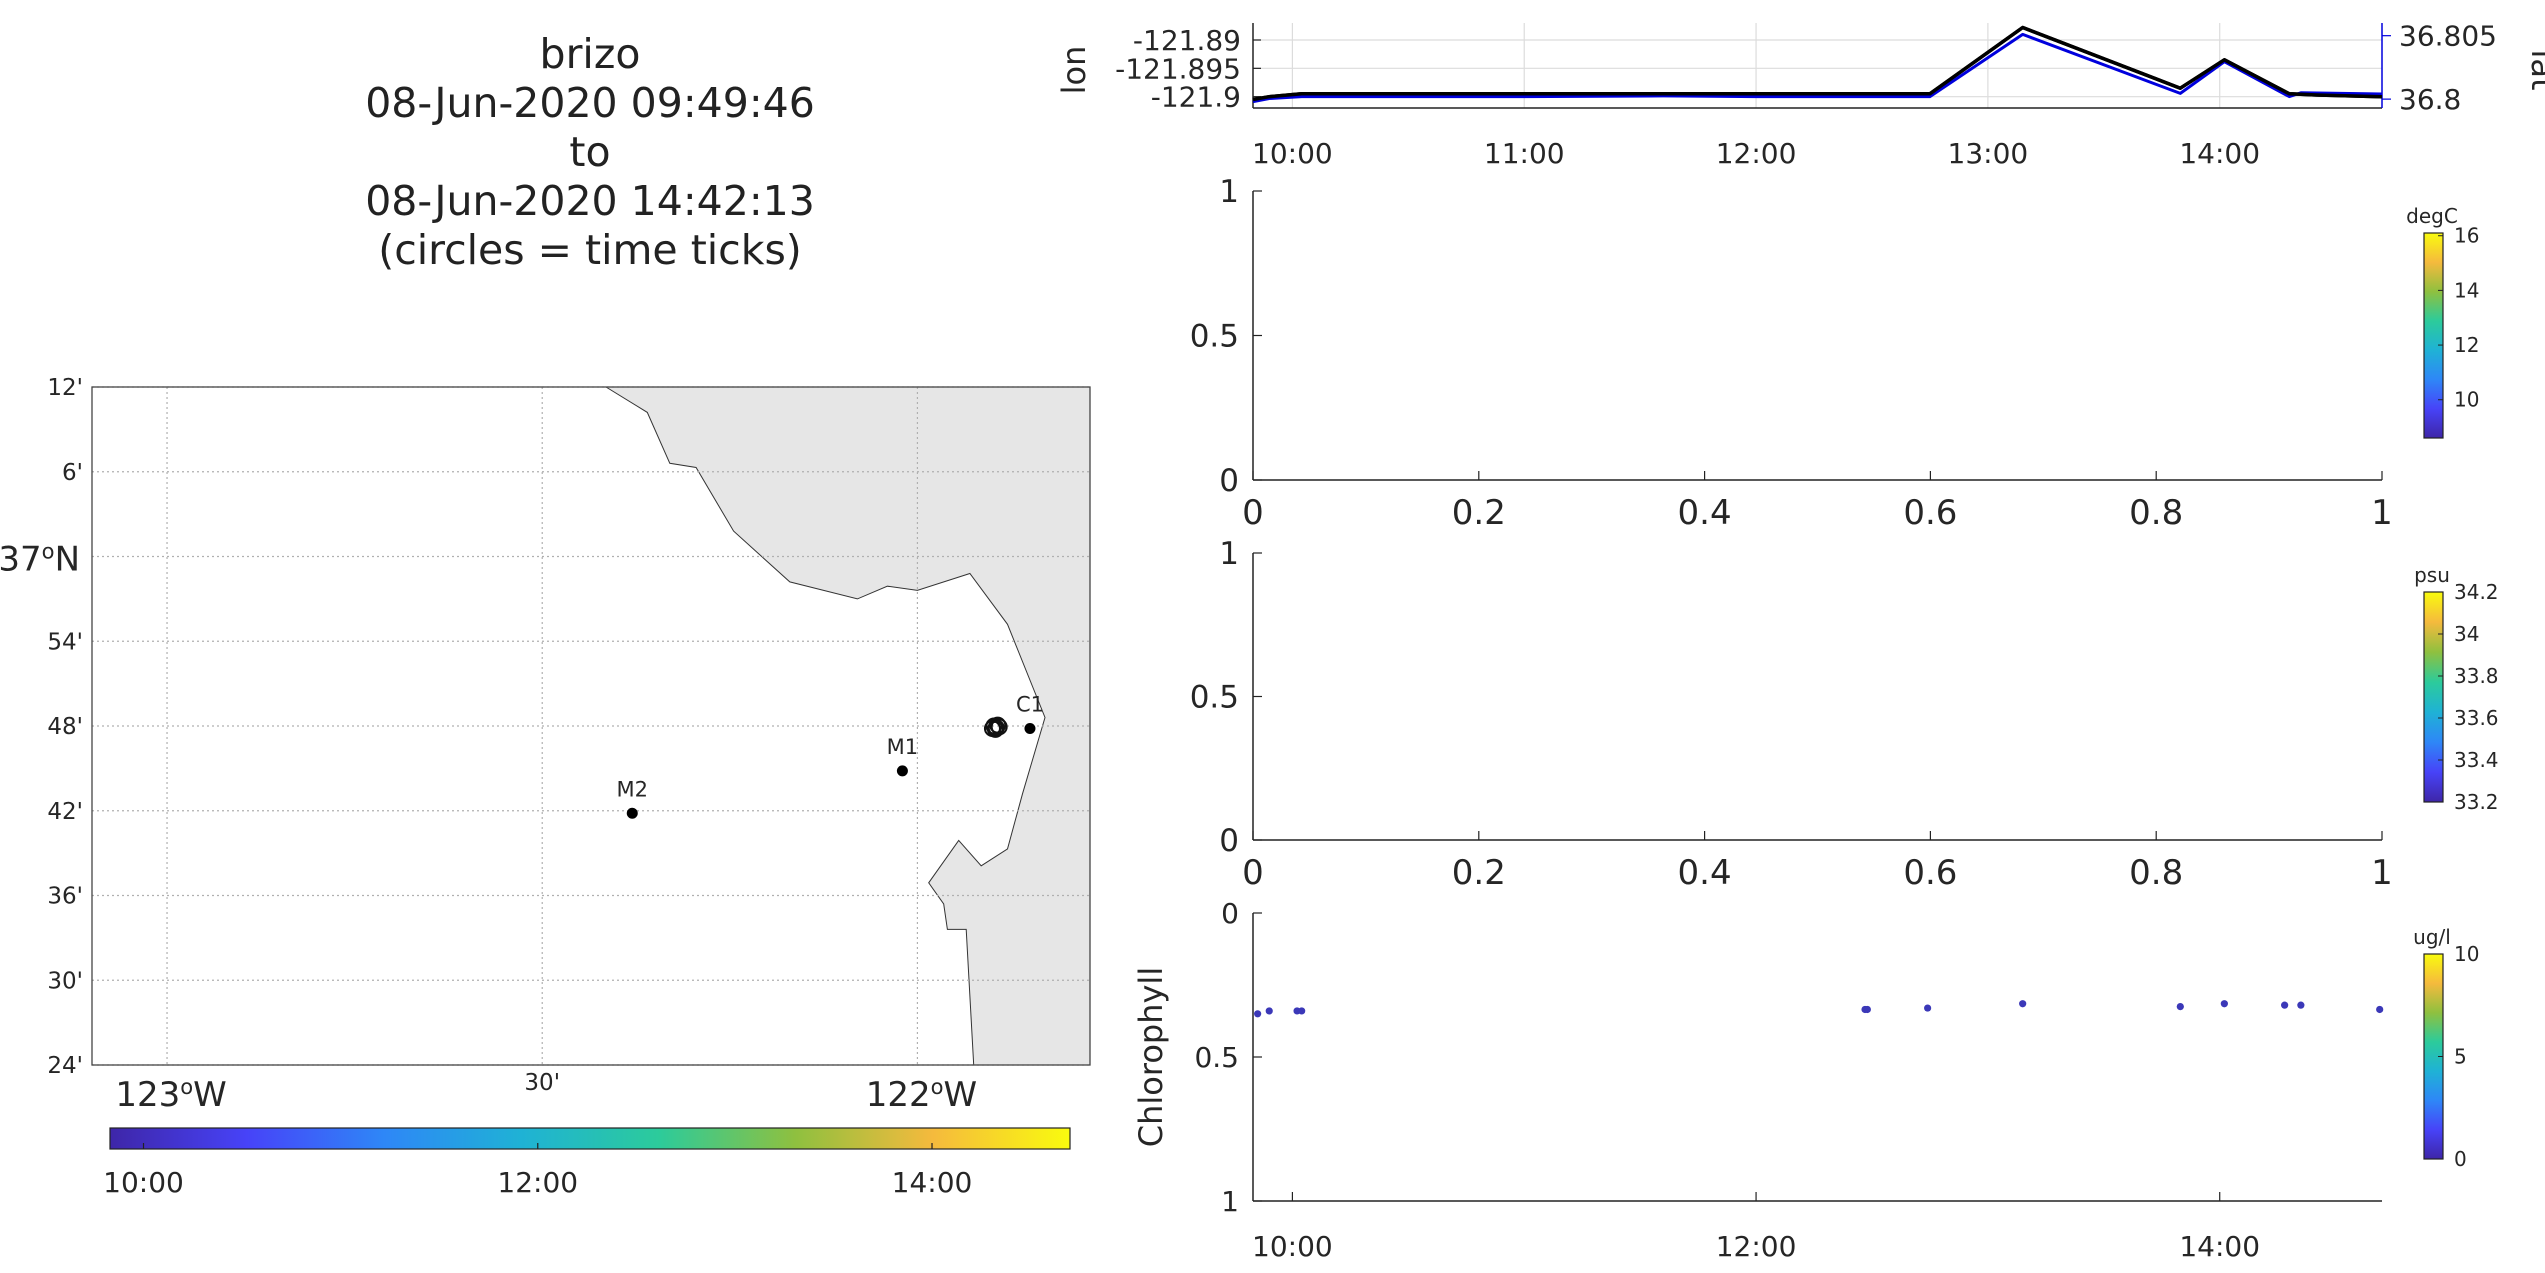  Describe the element at coordinates (65, 981) in the screenshot. I see `map-lat-tick-label: 30'` at that location.